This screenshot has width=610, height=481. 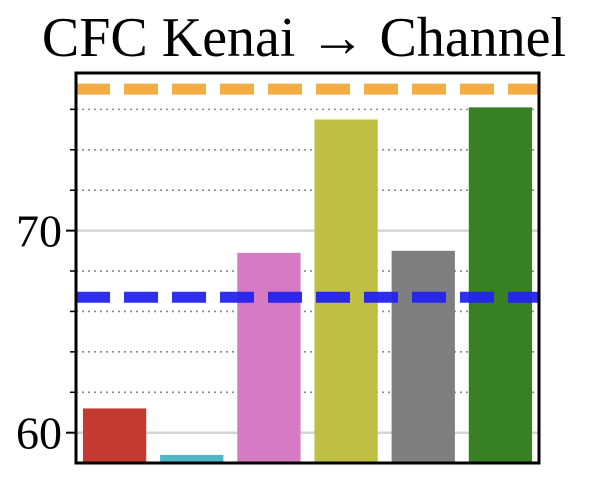 I want to click on y-axis-ticks: 60 70, so click(x=46, y=283).